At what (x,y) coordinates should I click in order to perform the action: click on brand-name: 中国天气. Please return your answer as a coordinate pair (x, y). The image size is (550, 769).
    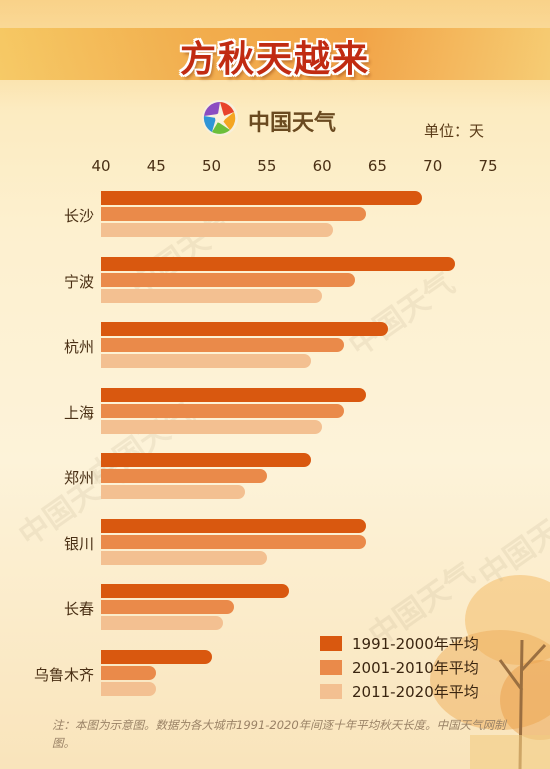
    Looking at the image, I should click on (292, 123).